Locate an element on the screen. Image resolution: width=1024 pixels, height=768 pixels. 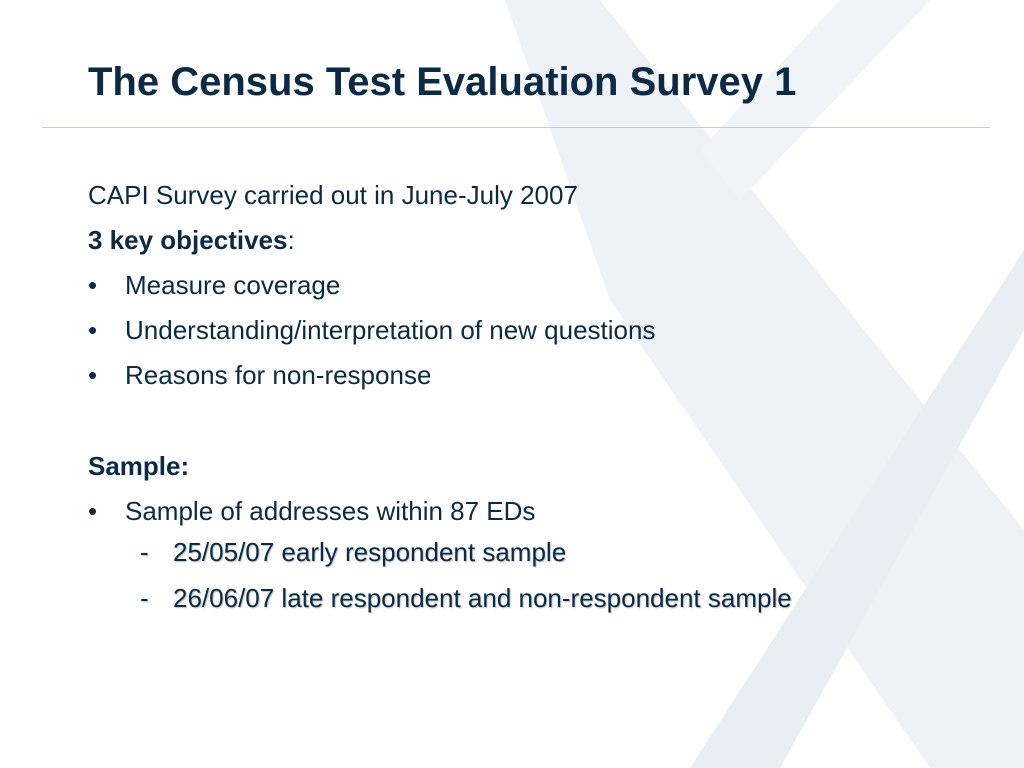
title-divider is located at coordinates (516, 127).